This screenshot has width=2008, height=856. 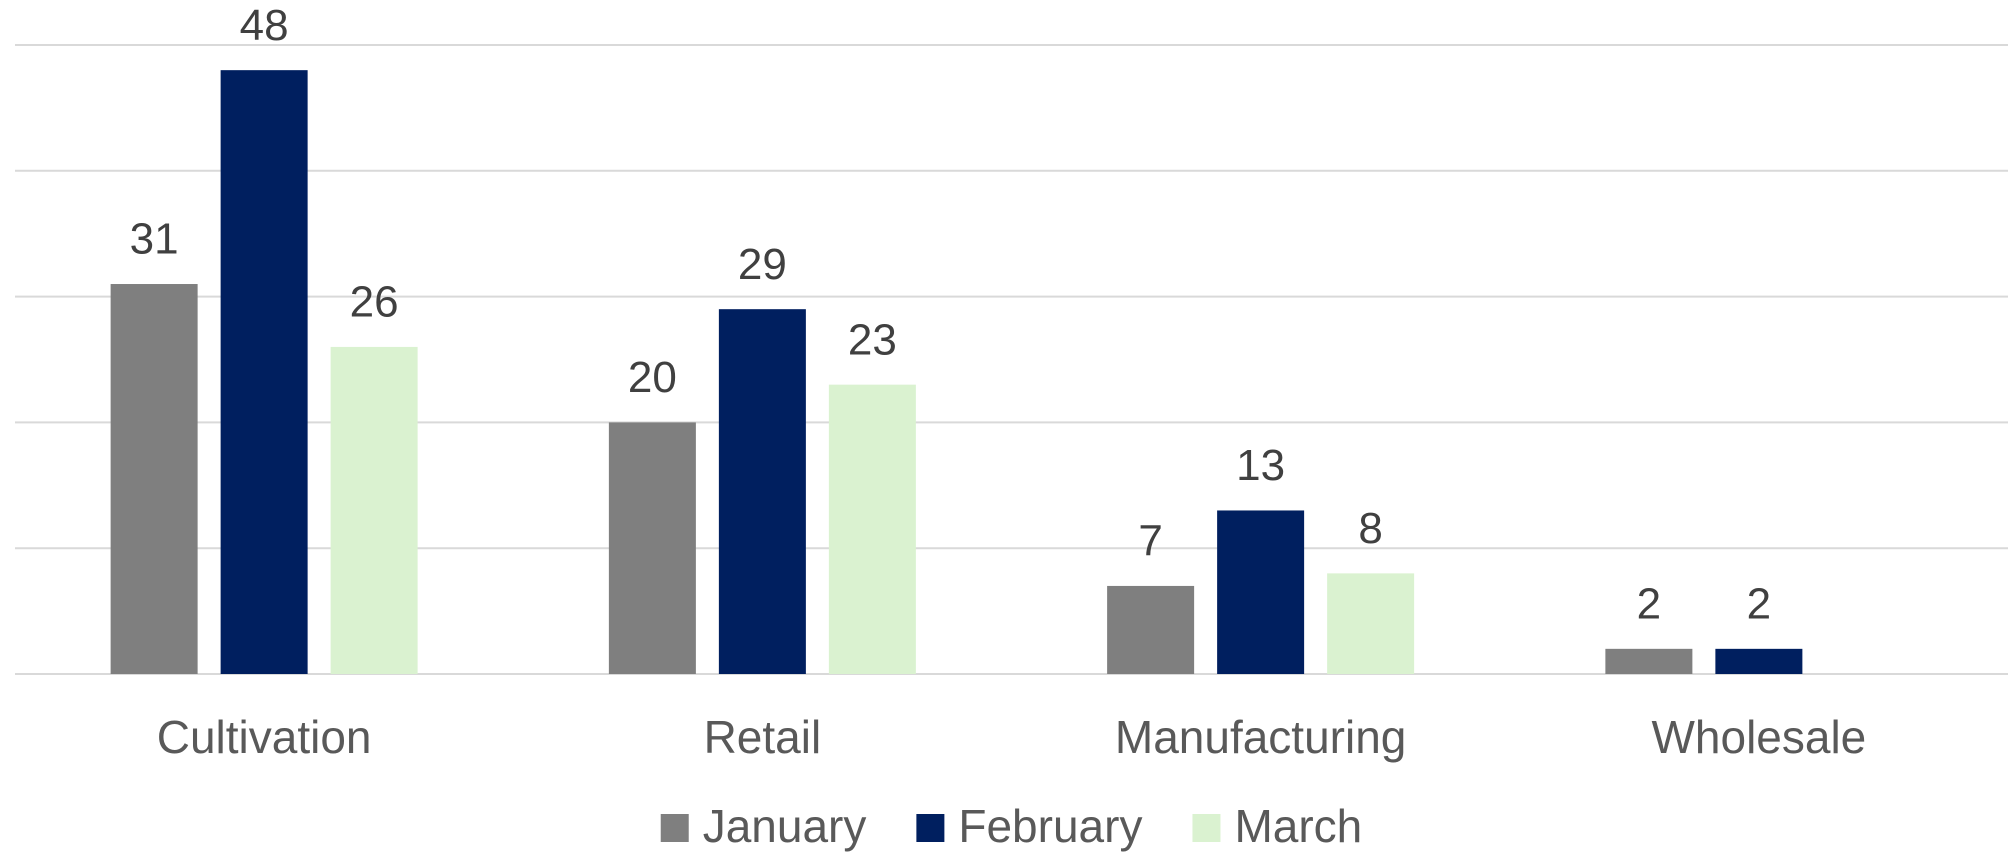 What do you see at coordinates (264, 25) in the screenshot?
I see `data-label: 48` at bounding box center [264, 25].